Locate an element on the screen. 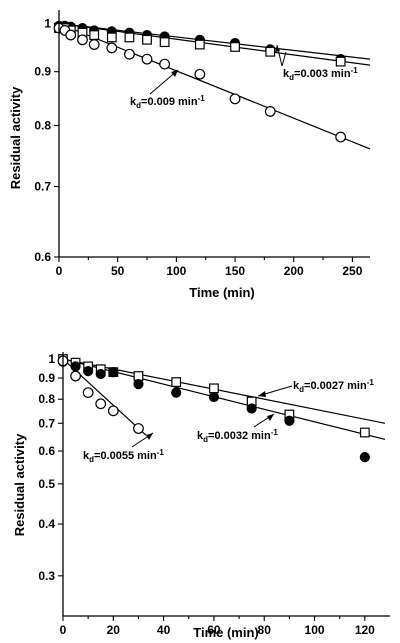  chart-1-annotation-kd-0003: kd=0.003 min-1 is located at coordinates (316, 63).